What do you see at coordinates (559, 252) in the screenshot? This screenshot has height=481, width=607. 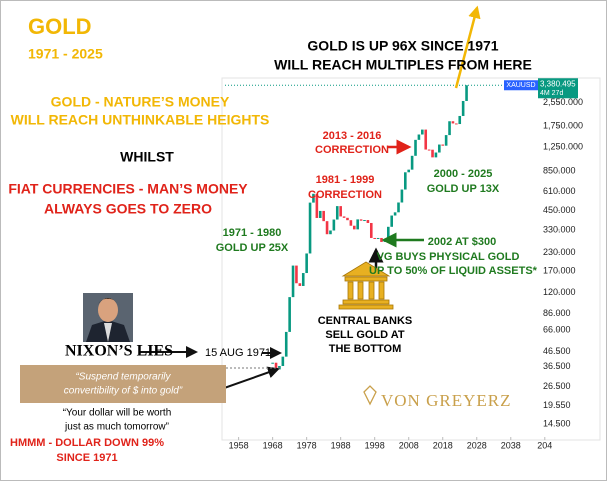 I see `y-tick-label: 230.000` at bounding box center [559, 252].